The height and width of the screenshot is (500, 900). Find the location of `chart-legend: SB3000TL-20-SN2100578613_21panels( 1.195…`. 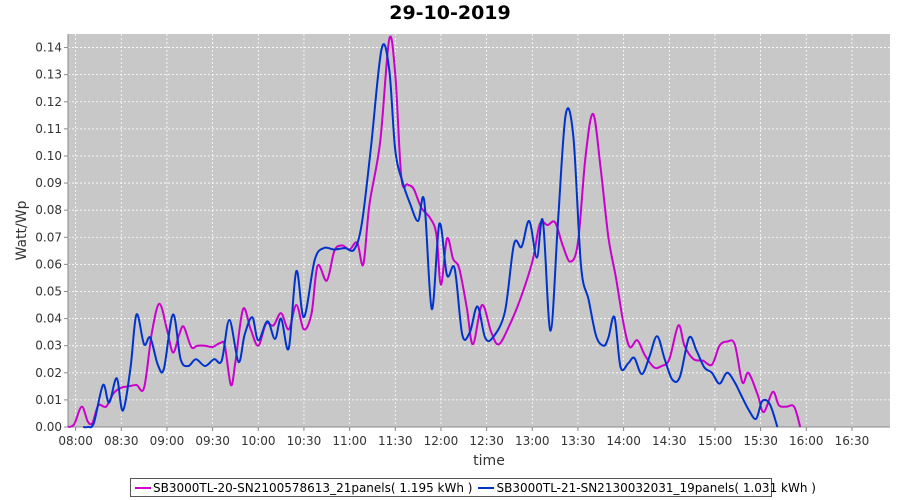

chart-legend: SB3000TL-20-SN2100578613_21panels( 1.195… is located at coordinates (473, 487).